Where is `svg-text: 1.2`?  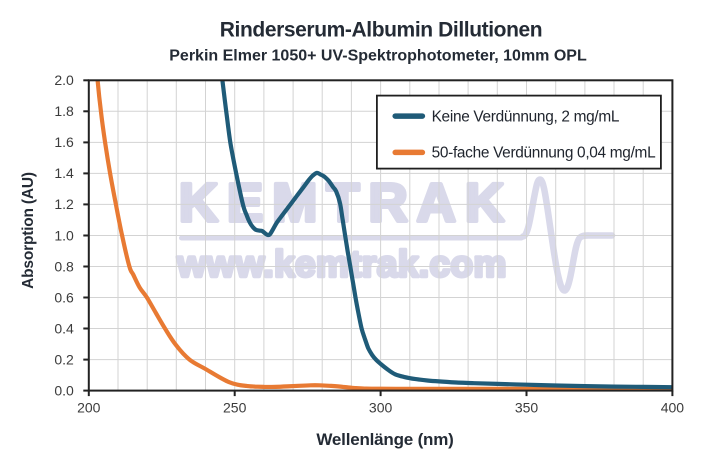
svg-text: 1.2 is located at coordinates (64, 204).